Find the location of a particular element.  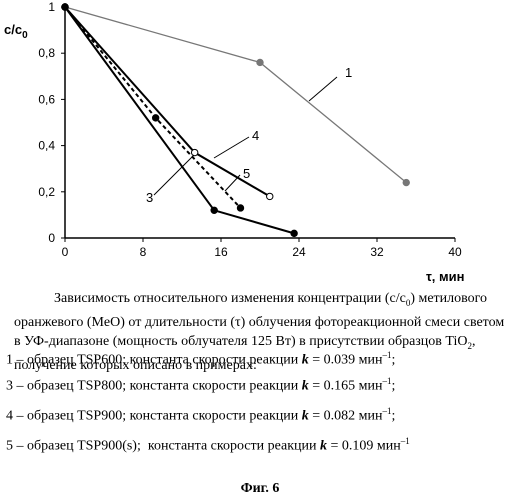

x-tick-label: 16 is located at coordinates (221, 252).